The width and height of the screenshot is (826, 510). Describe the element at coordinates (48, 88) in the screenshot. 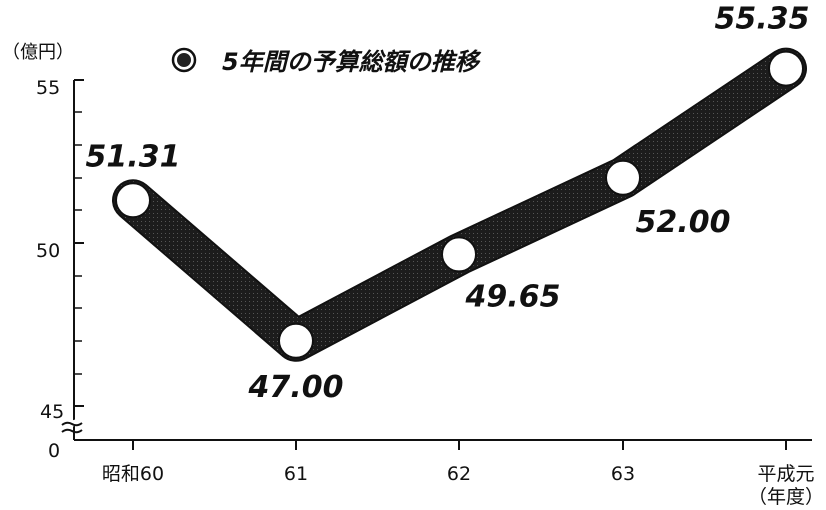

I see `y-tick-label-55: 55` at that location.